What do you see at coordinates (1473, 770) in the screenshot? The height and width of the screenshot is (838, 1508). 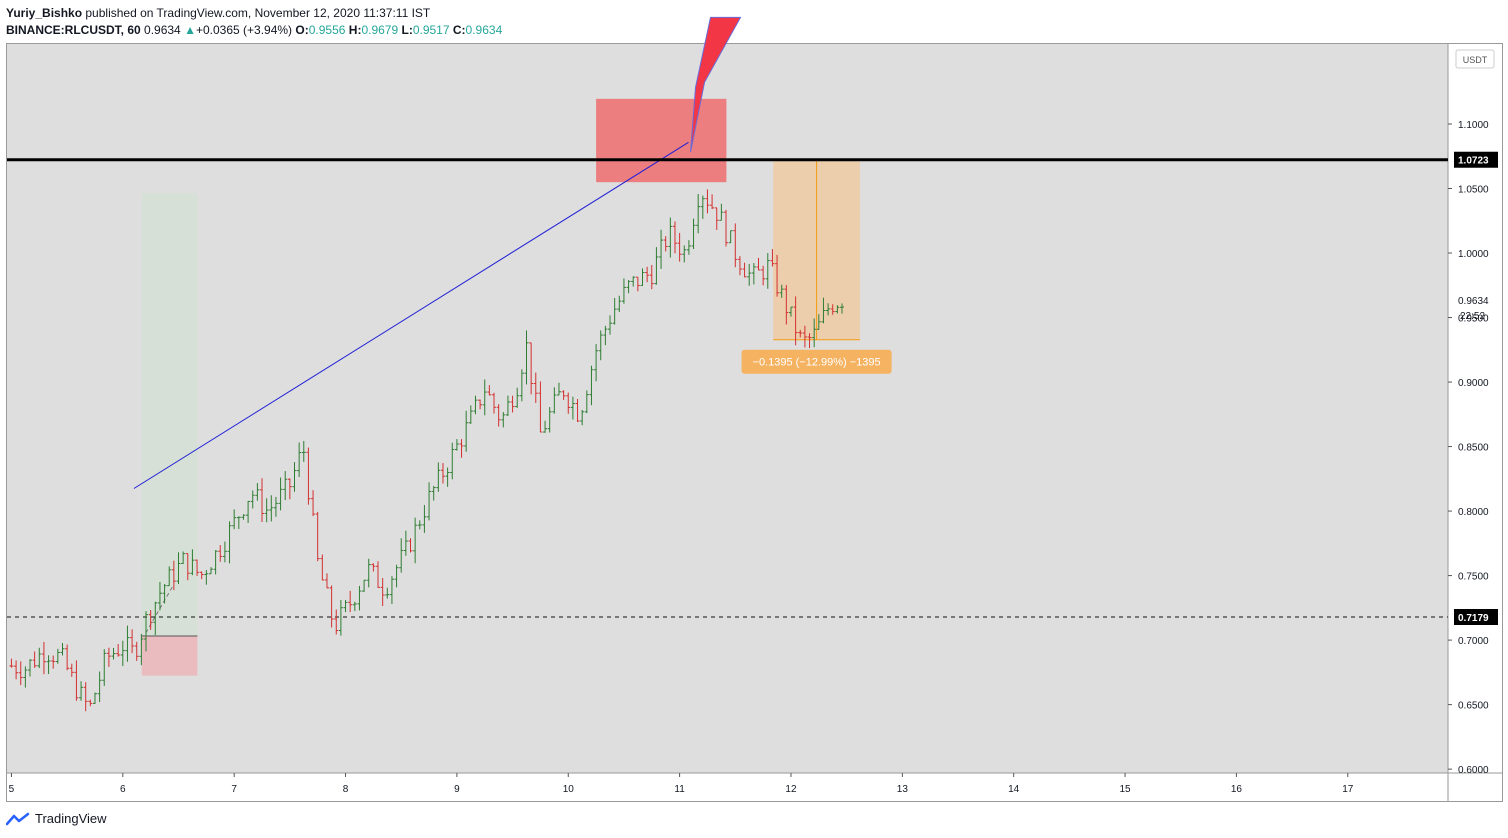 I see `y-tick-label: 0.6000` at bounding box center [1473, 770].